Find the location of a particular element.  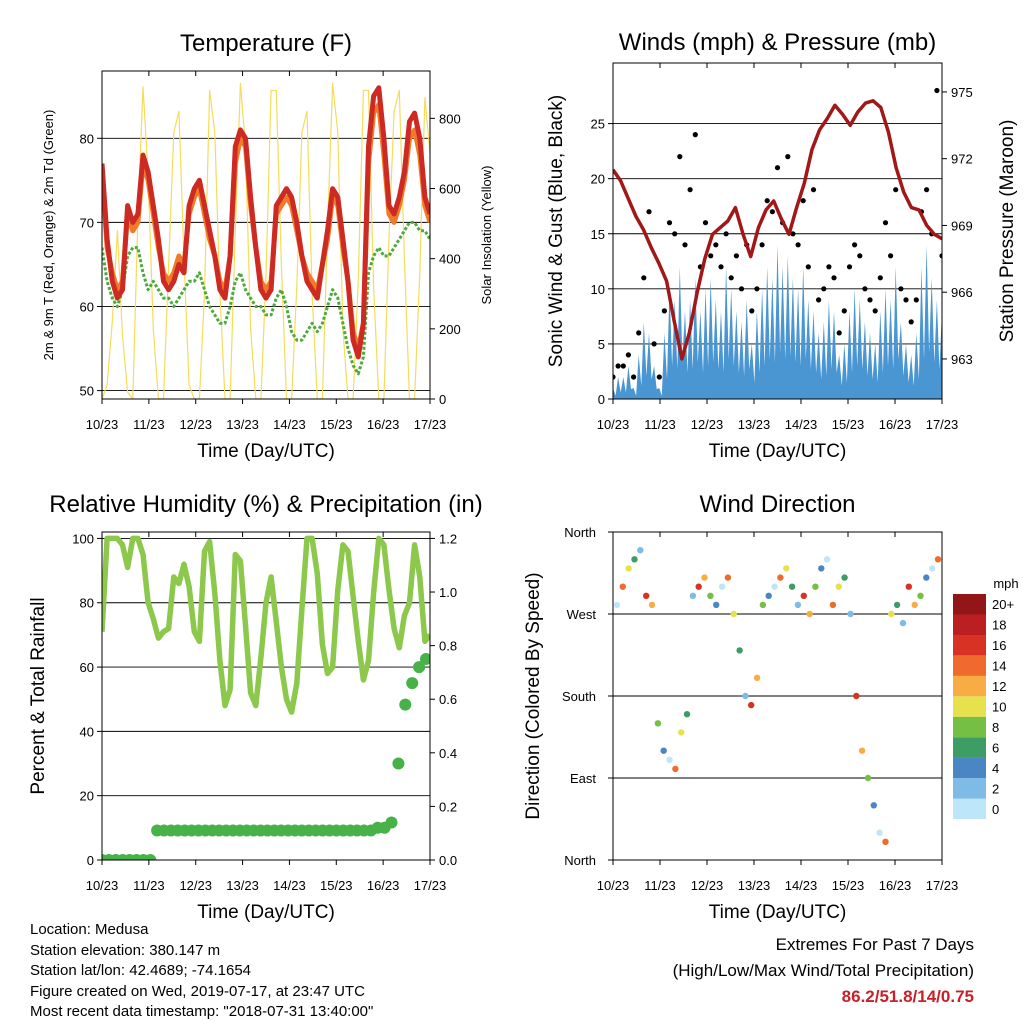

x-tick-label: 17/23 is located at coordinates (942, 424).